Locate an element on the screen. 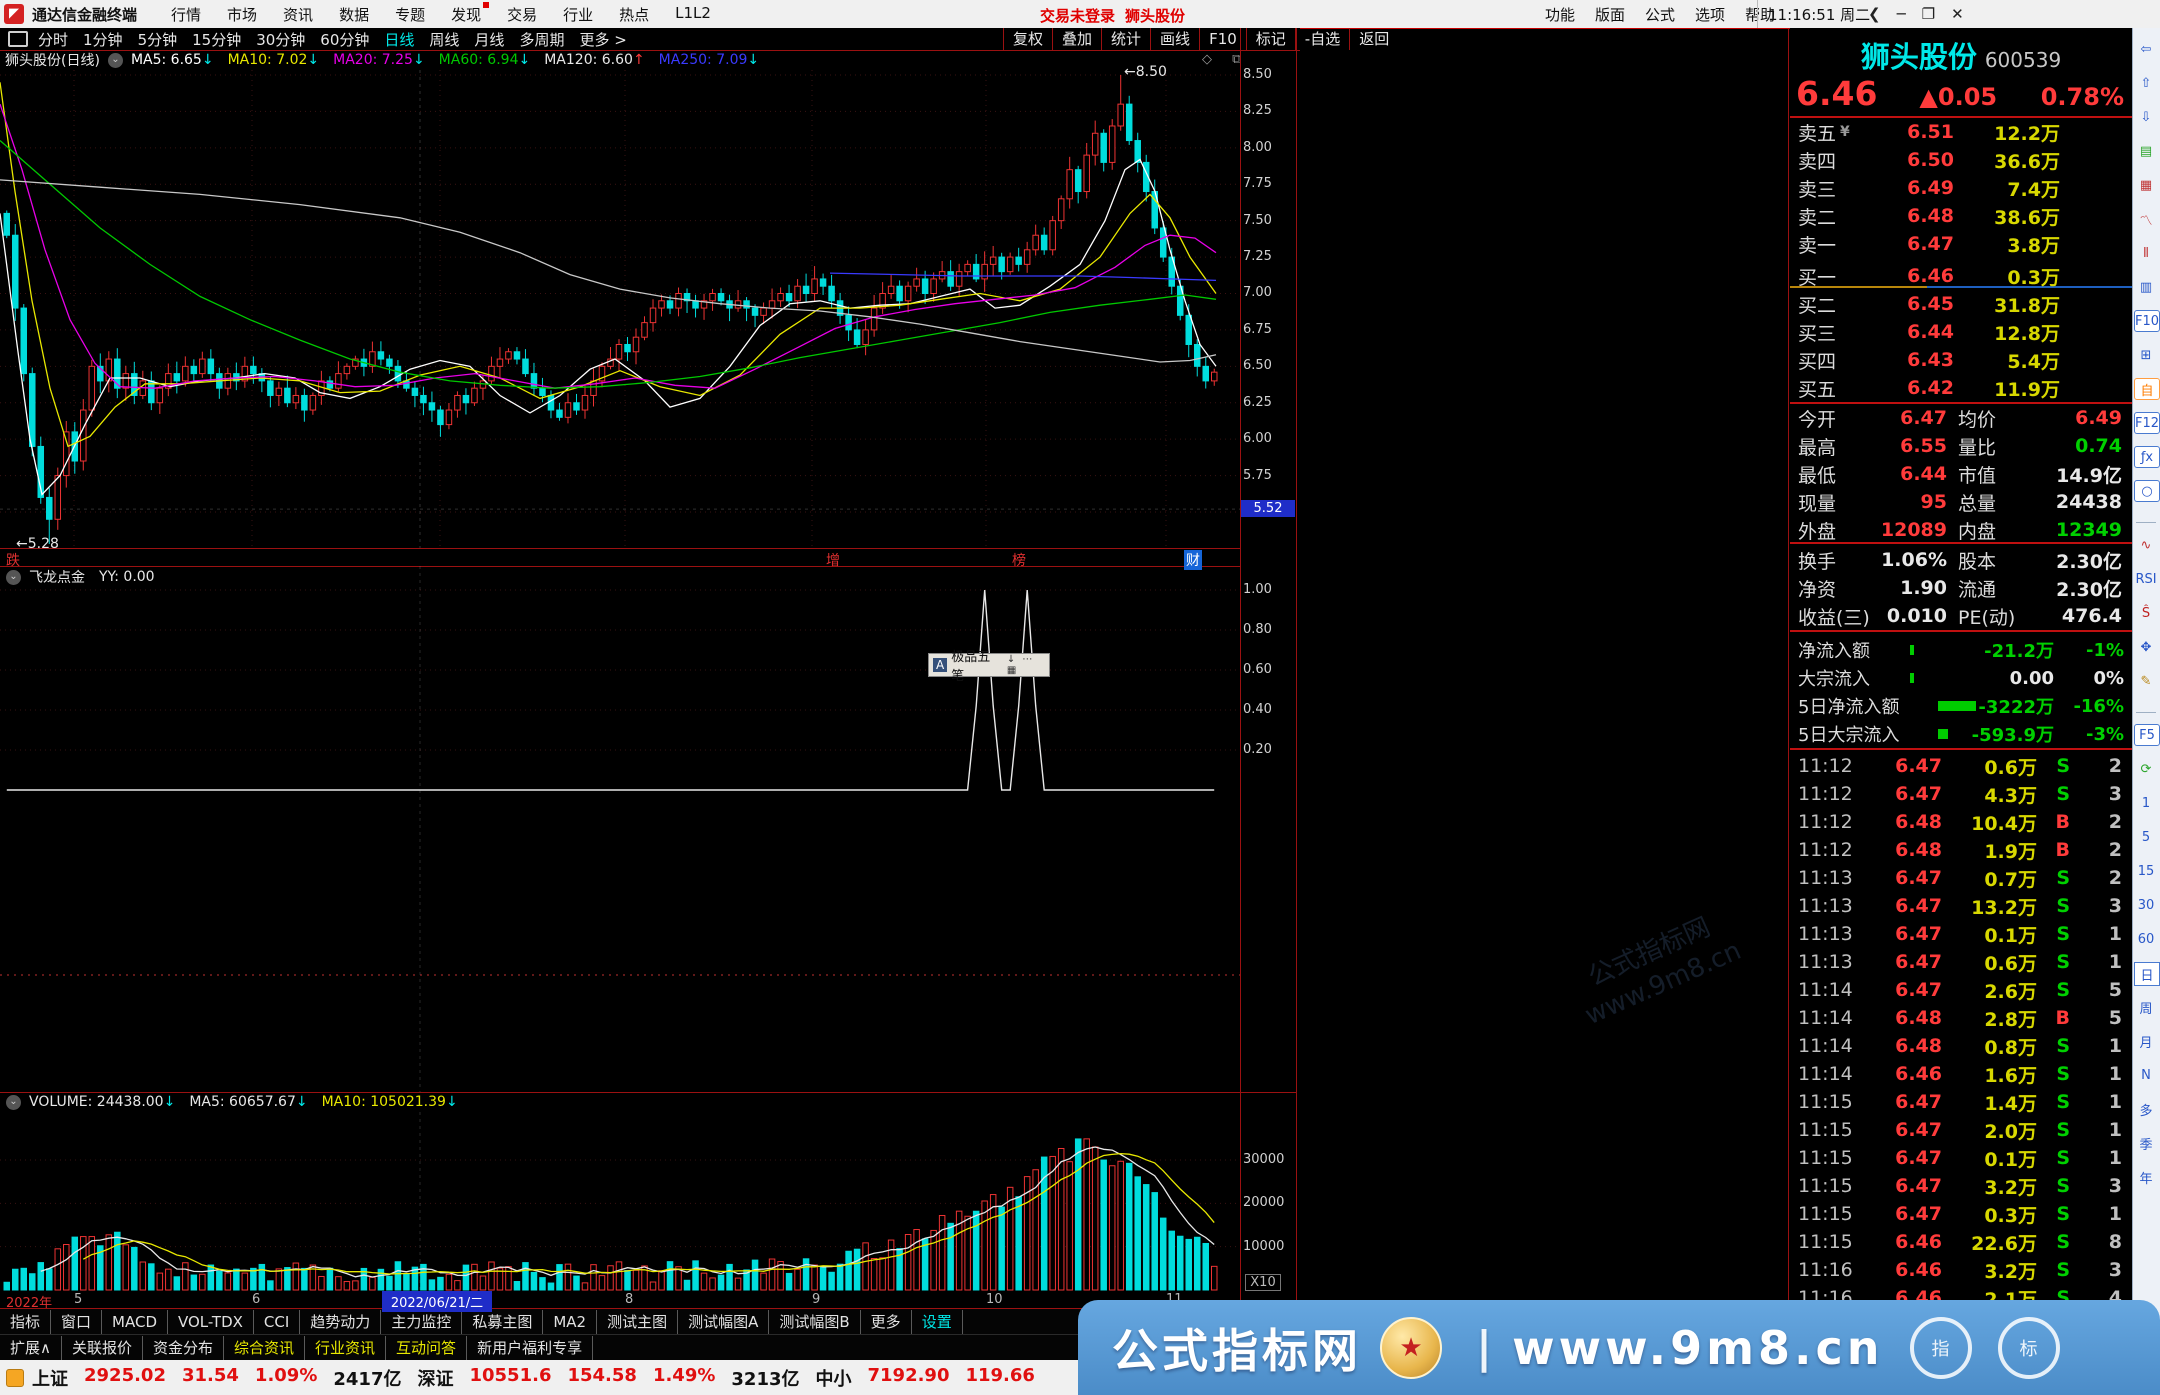 The image size is (2160, 1395). waves-icon: ∿ is located at coordinates (2146, 545).